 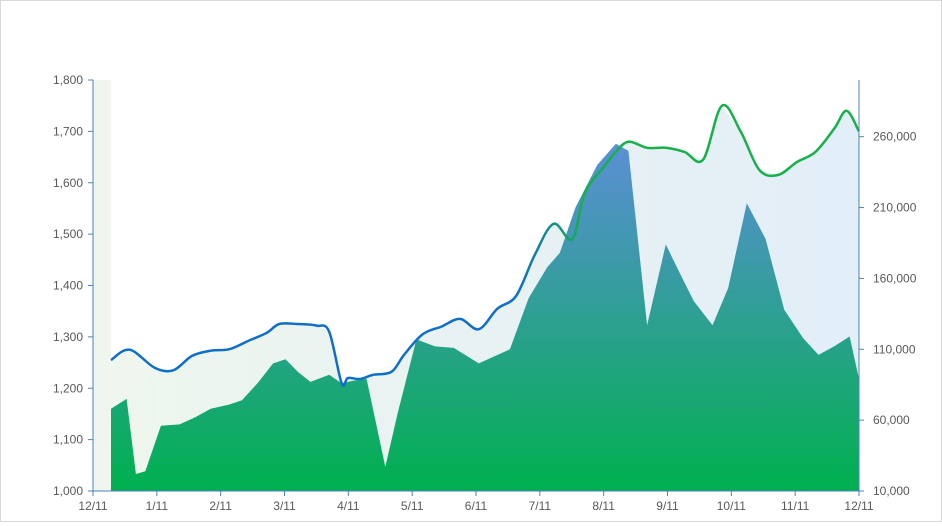 I want to click on y2-tick-label: 160,000, so click(x=895, y=278).